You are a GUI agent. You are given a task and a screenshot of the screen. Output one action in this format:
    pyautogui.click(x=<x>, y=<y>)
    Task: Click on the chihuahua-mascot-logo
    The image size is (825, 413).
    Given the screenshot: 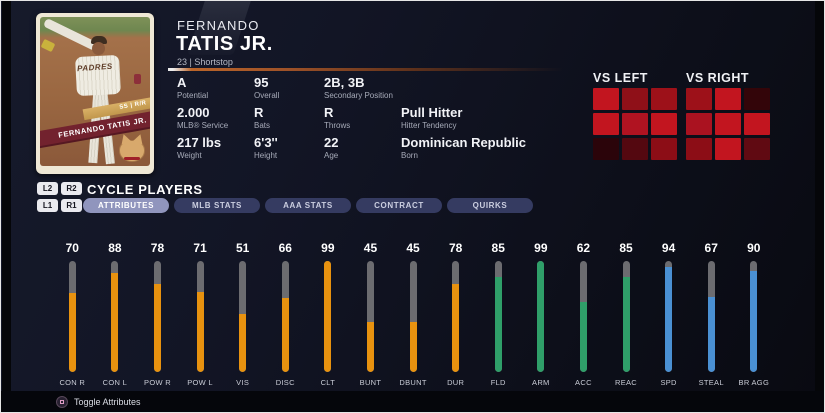 What is the action you would take?
    pyautogui.click(x=132, y=151)
    